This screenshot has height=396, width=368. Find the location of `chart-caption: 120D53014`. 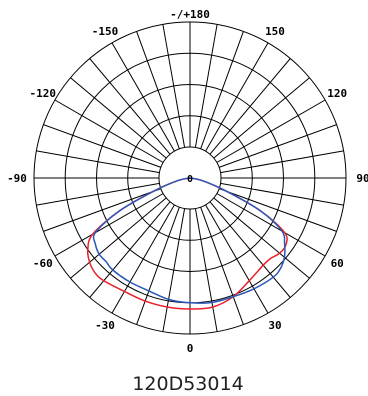

chart-caption: 120D53014 is located at coordinates (187, 384).